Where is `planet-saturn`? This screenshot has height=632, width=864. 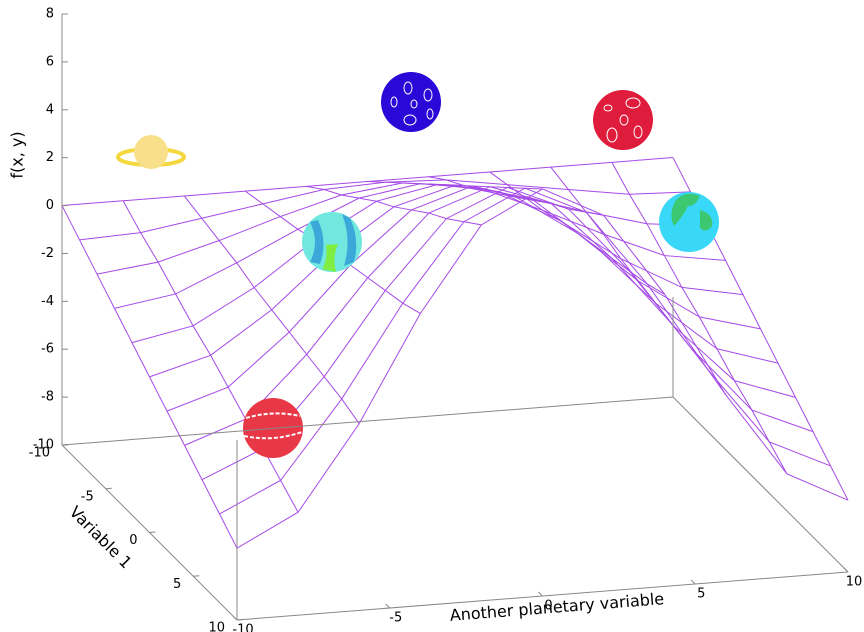 planet-saturn is located at coordinates (151, 152).